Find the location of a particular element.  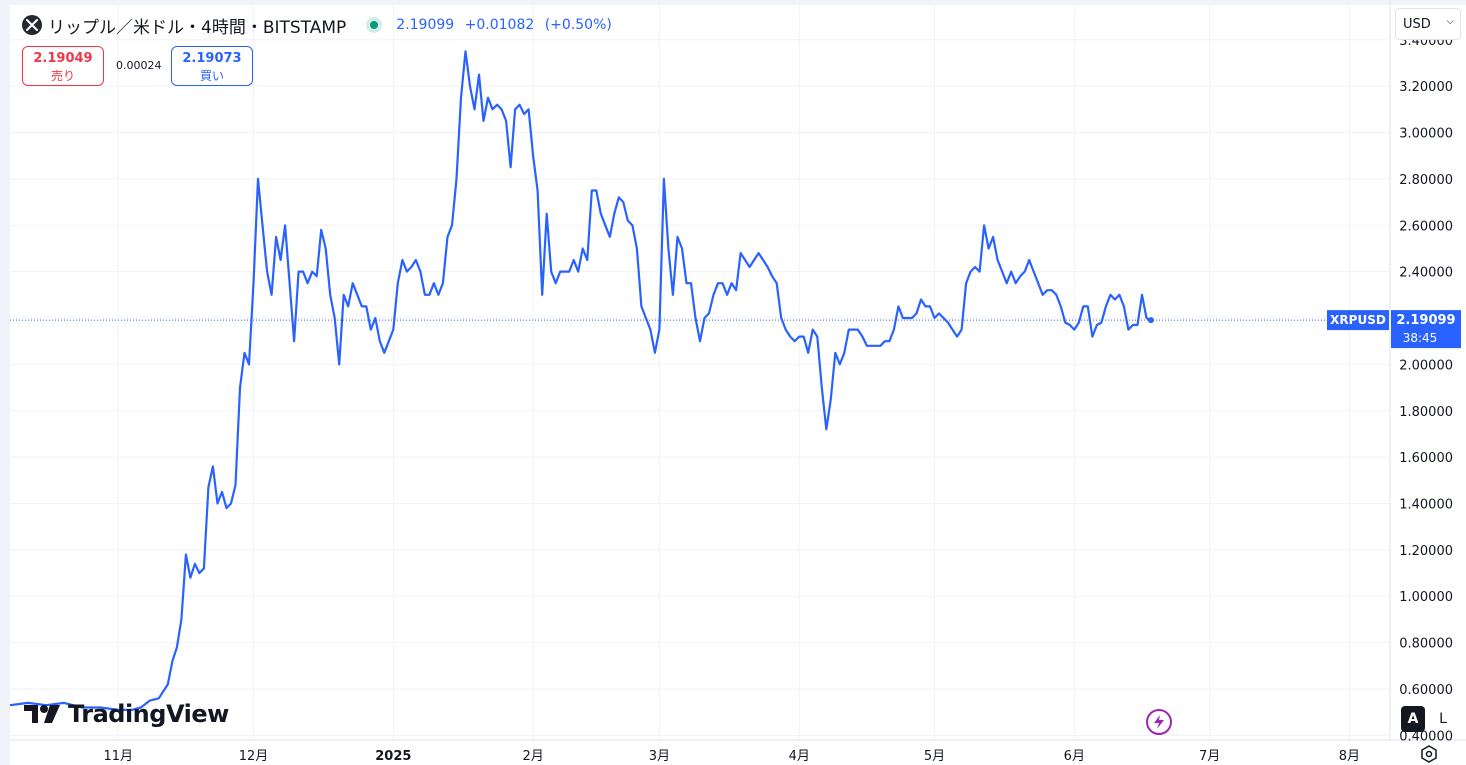

market-status-icon is located at coordinates (374, 25).